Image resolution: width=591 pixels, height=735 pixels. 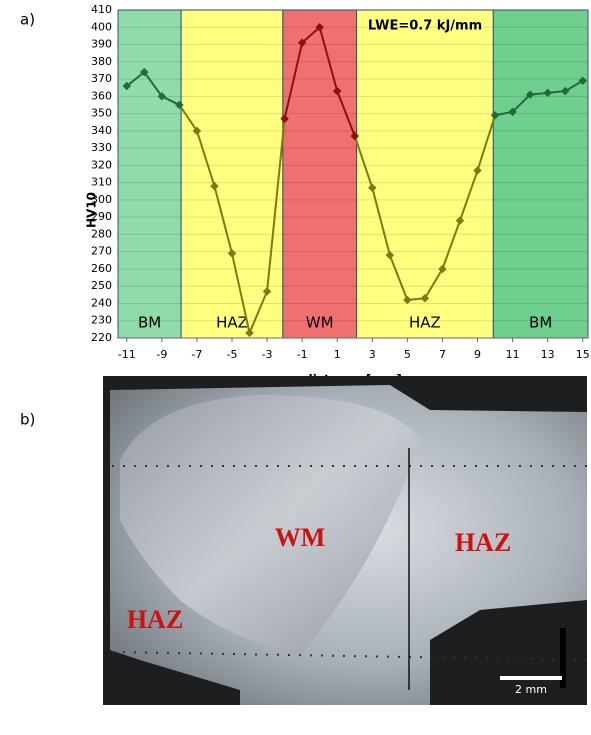 I want to click on x-tick-label: -3, so click(x=267, y=354).